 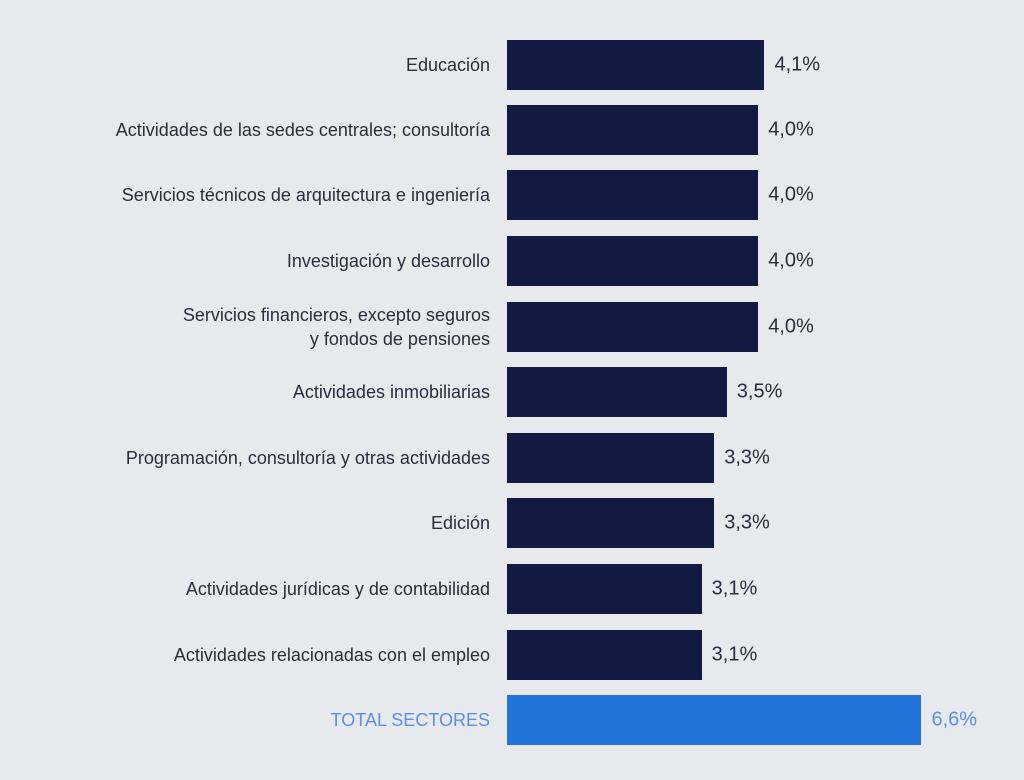 What do you see at coordinates (447, 65) in the screenshot?
I see `category-label: Educación` at bounding box center [447, 65].